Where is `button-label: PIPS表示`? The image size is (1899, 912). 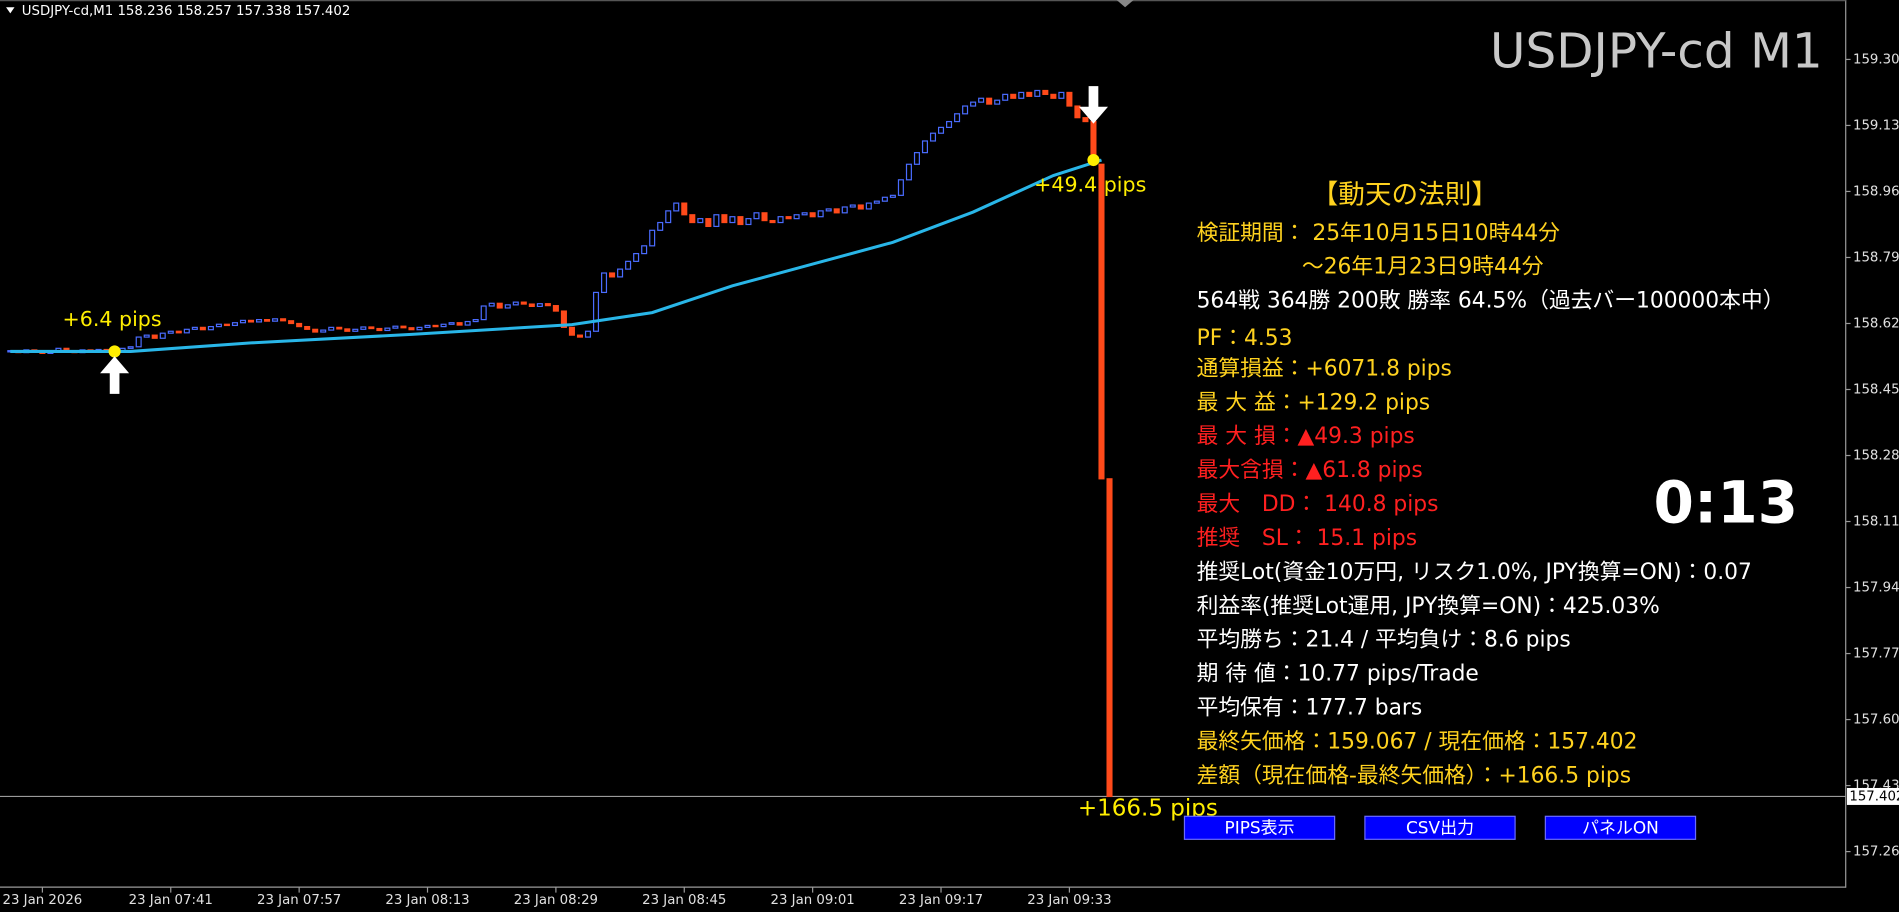
button-label: PIPS表示 is located at coordinates (1260, 827).